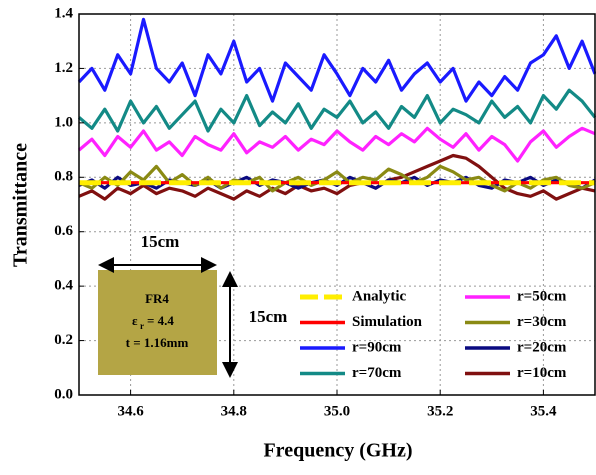  Describe the element at coordinates (130, 411) in the screenshot. I see `x-tick-label: 34.6` at that location.